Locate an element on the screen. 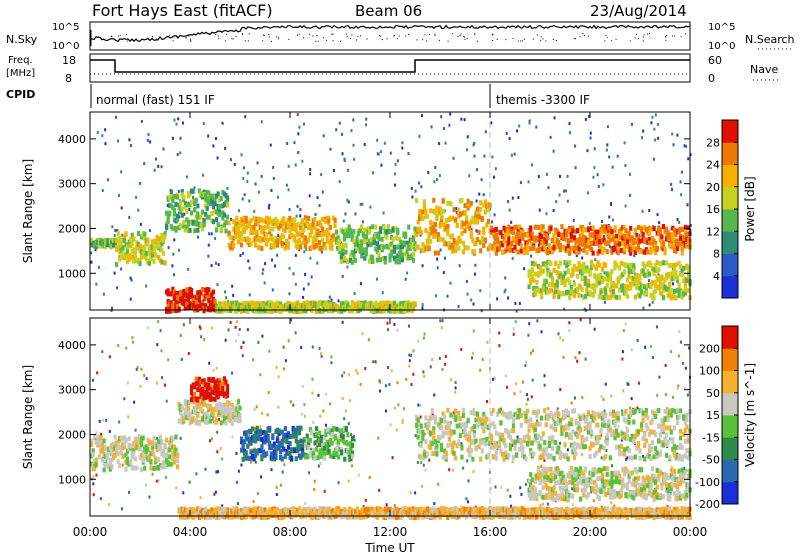 The height and width of the screenshot is (558, 800). freq-panel-frame is located at coordinates (390, 68).